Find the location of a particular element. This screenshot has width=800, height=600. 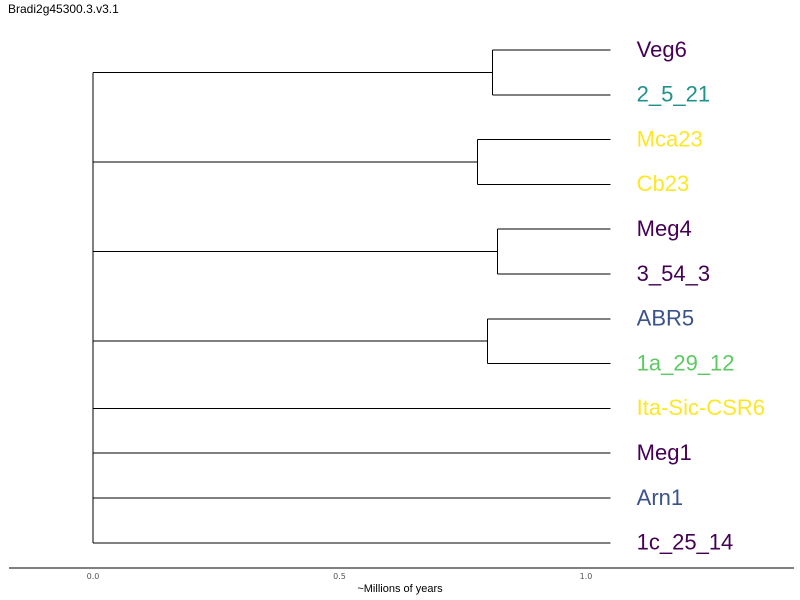

x-axis: 0.0 0.5 1.0 ~Millions of years is located at coordinates (401, 581).